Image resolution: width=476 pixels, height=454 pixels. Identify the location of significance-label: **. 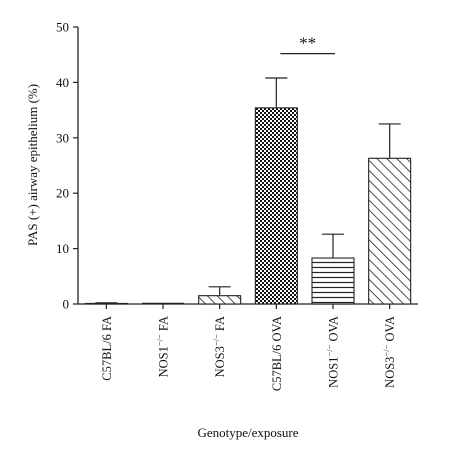
(307, 43).